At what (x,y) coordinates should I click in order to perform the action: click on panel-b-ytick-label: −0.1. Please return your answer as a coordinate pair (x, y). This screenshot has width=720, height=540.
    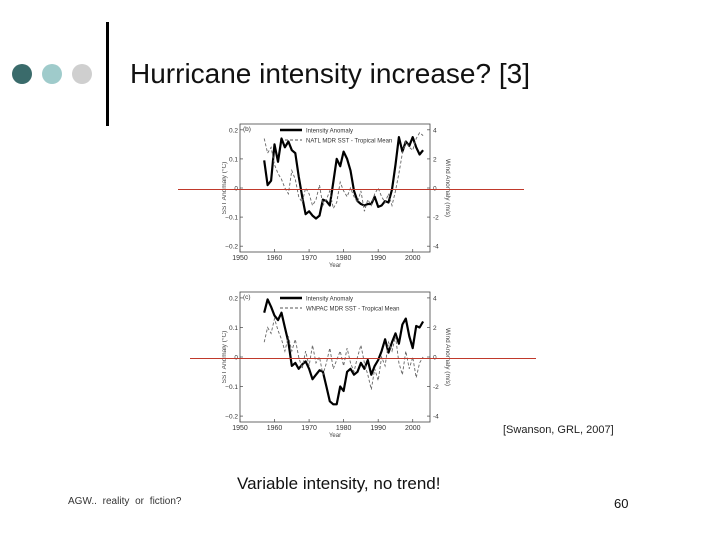
    Looking at the image, I should click on (231, 218).